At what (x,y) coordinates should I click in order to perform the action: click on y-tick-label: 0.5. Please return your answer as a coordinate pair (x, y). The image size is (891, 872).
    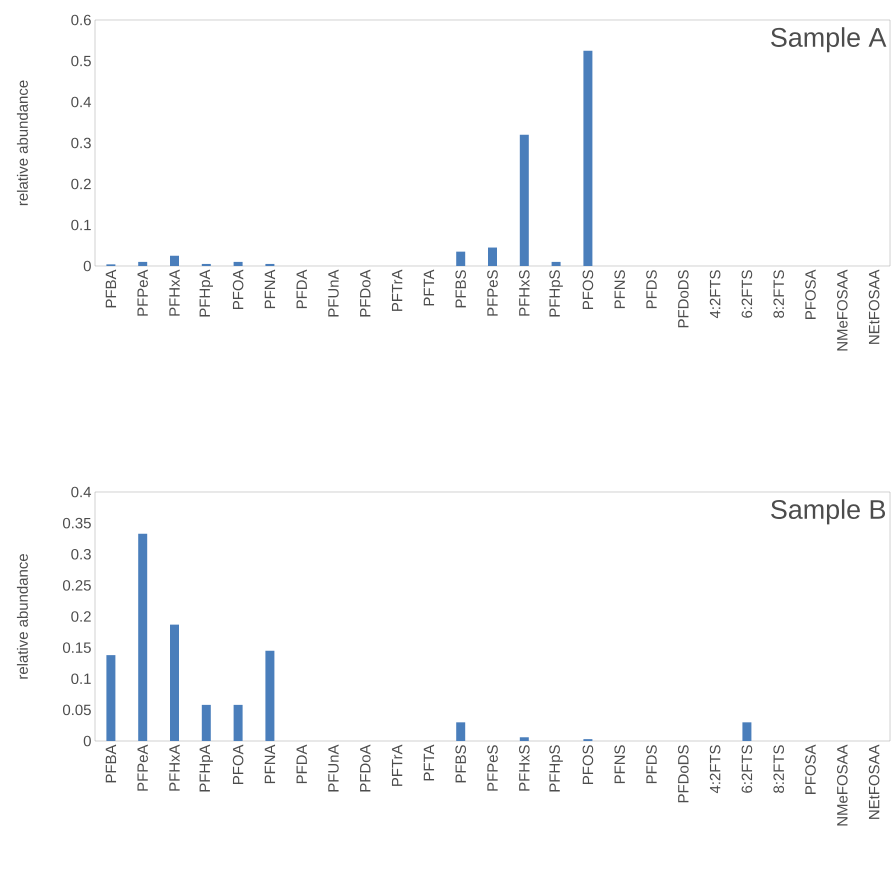
    Looking at the image, I should click on (81, 61).